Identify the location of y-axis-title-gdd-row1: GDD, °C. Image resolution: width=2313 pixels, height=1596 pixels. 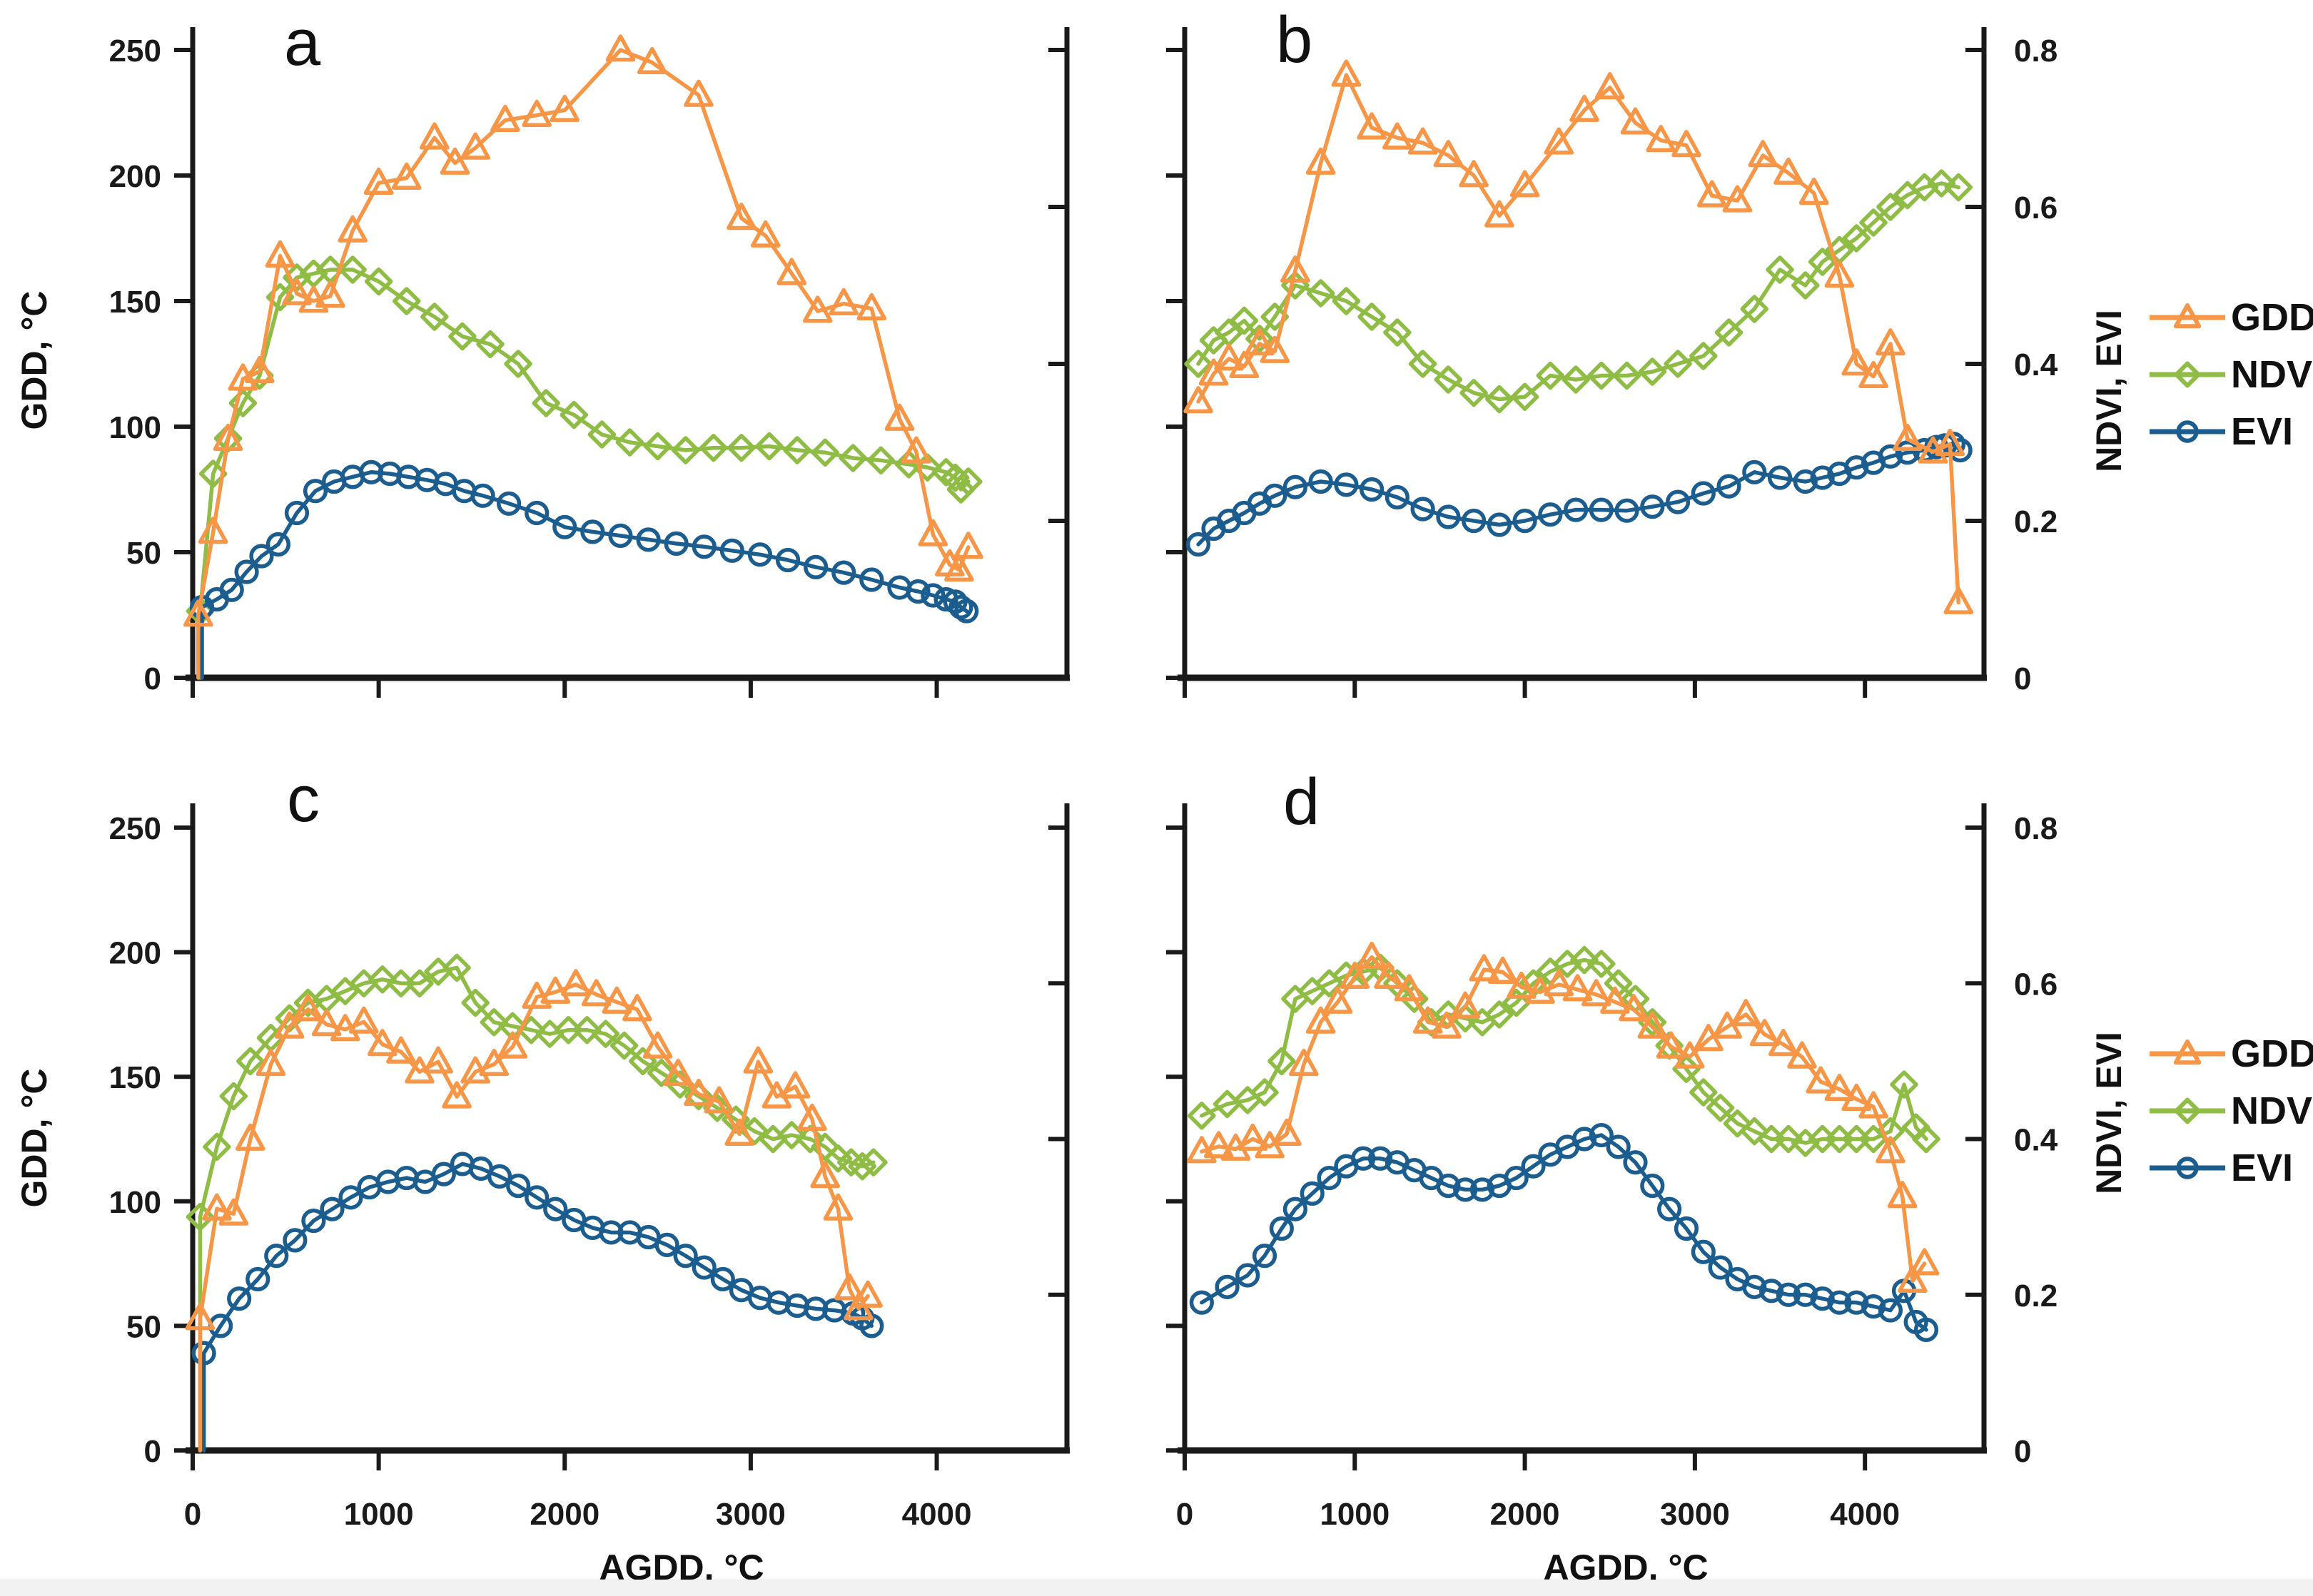
(34, 360).